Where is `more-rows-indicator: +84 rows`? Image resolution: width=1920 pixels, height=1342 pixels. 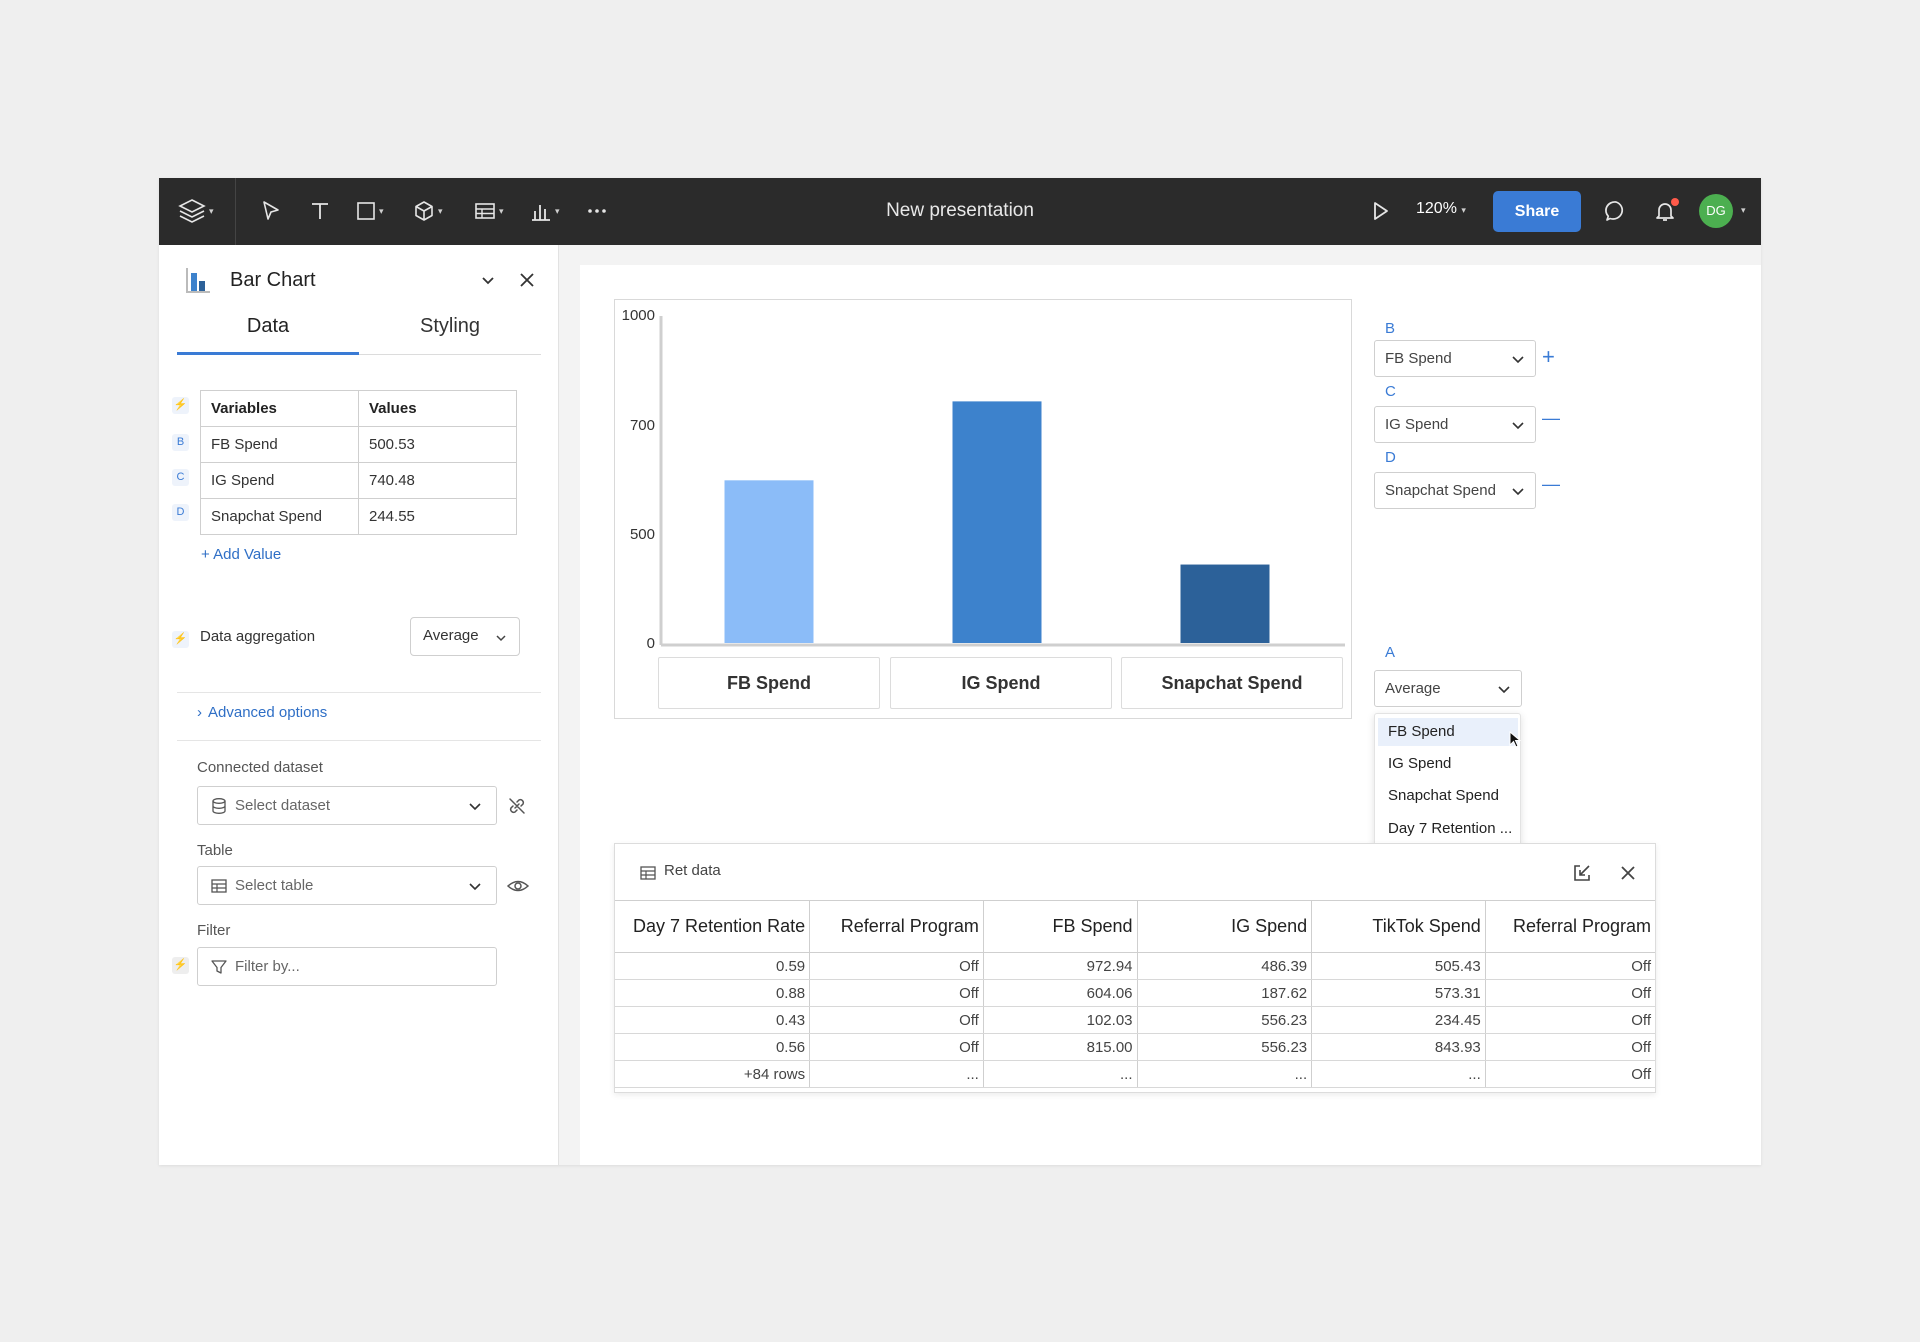 more-rows-indicator: +84 rows is located at coordinates (713, 1074).